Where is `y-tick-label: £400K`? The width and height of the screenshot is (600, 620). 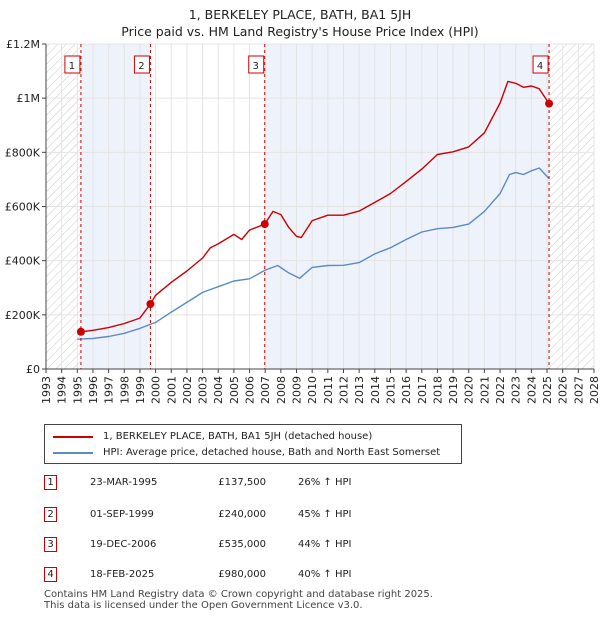 y-tick-label: £400K is located at coordinates (23, 261).